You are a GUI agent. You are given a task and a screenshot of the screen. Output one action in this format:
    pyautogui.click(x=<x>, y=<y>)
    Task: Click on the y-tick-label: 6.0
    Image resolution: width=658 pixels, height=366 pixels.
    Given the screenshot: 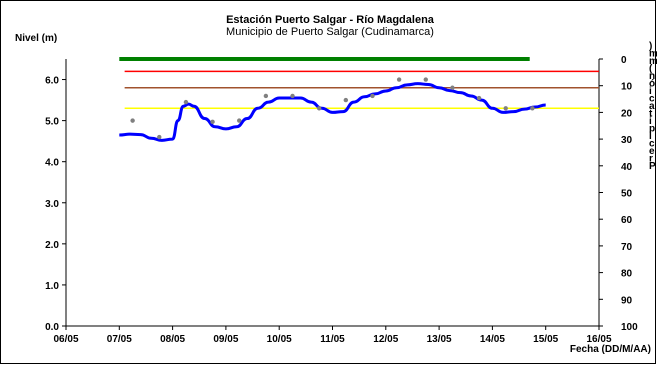 What is the action you would take?
    pyautogui.click(x=52, y=81)
    